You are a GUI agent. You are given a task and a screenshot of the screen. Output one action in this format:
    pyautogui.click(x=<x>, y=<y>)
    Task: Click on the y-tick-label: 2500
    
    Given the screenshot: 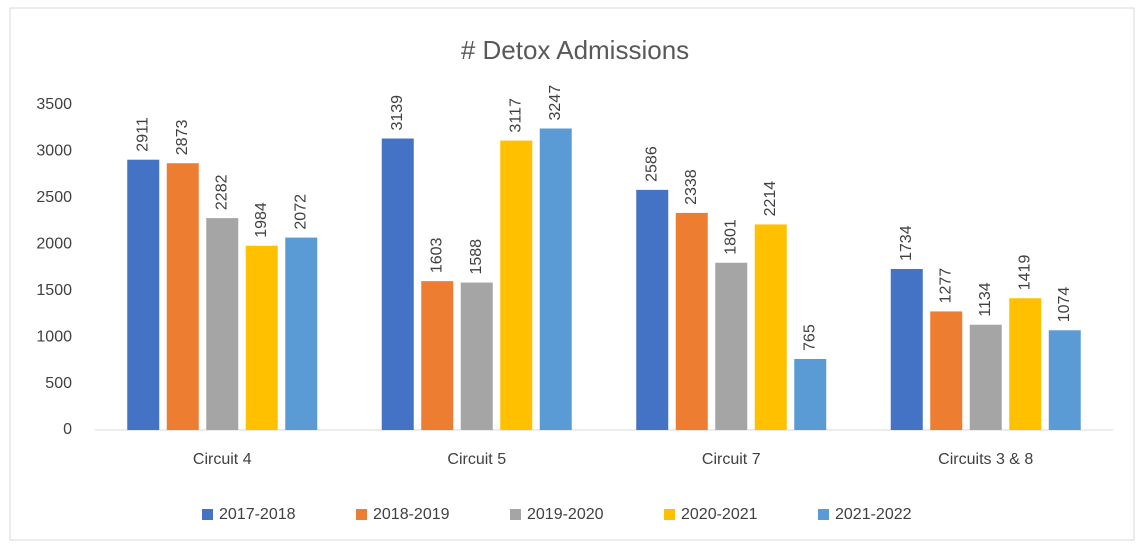 What is the action you would take?
    pyautogui.click(x=54, y=197)
    